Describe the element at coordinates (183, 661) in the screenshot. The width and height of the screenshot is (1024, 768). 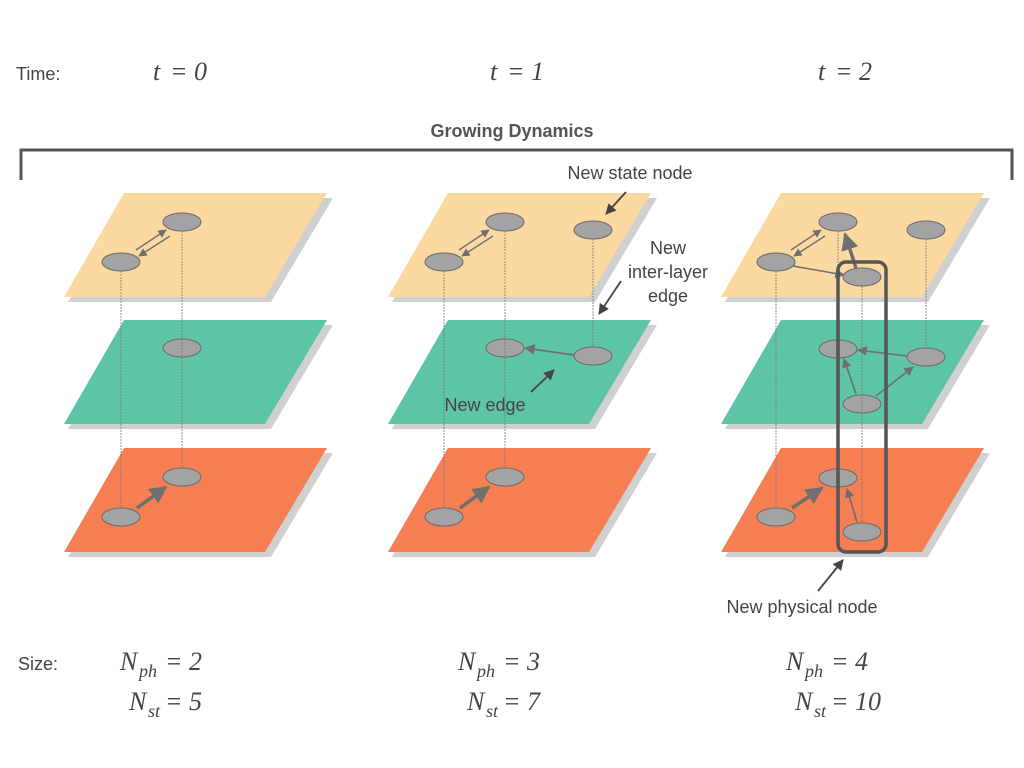
I see `nph-eq: = 2` at that location.